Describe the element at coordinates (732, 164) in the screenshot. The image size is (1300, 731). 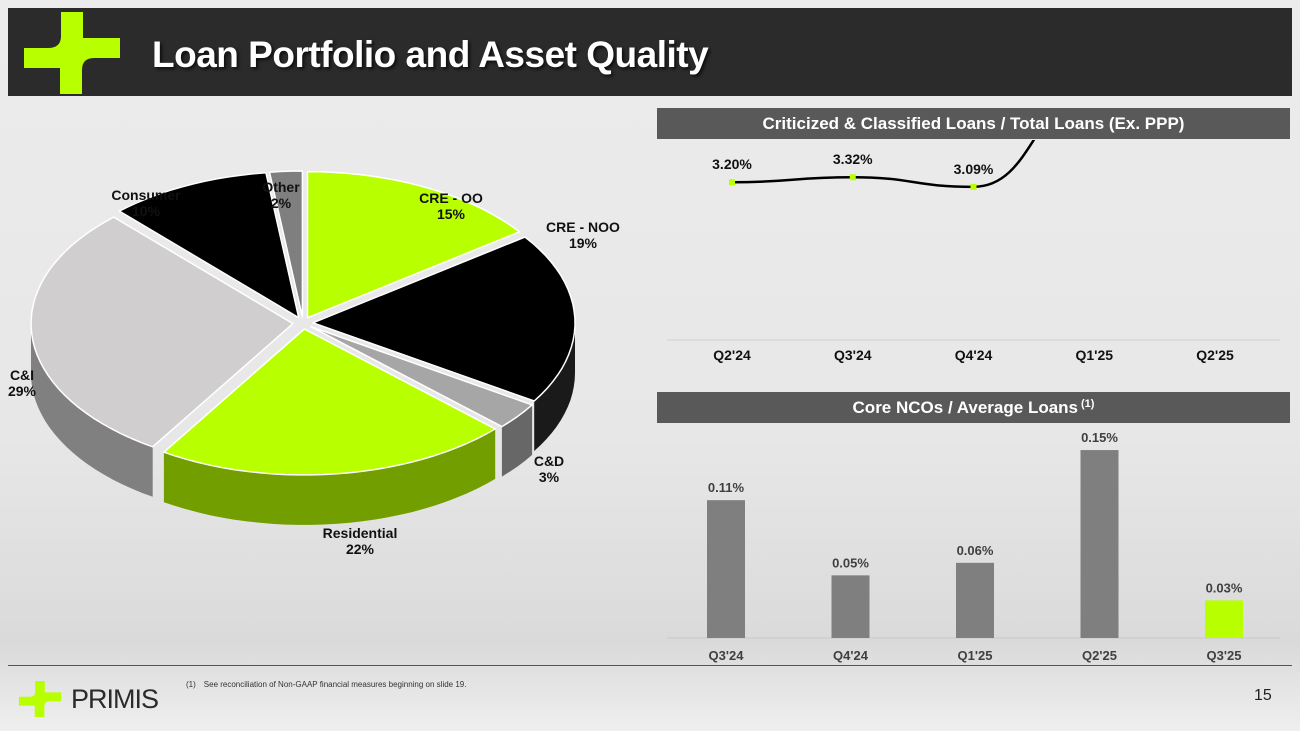
I see `line-data-label-q2-24: 3.20%` at that location.